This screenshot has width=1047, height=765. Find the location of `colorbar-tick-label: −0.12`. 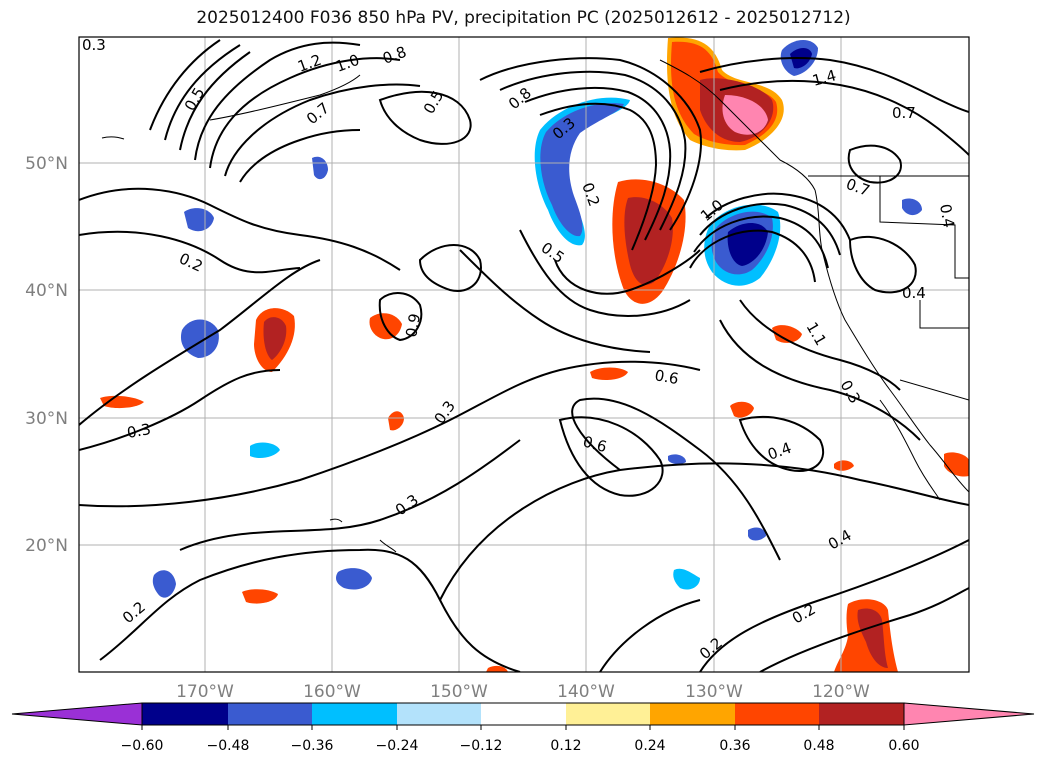

colorbar-tick-label: −0.12 is located at coordinates (481, 746).